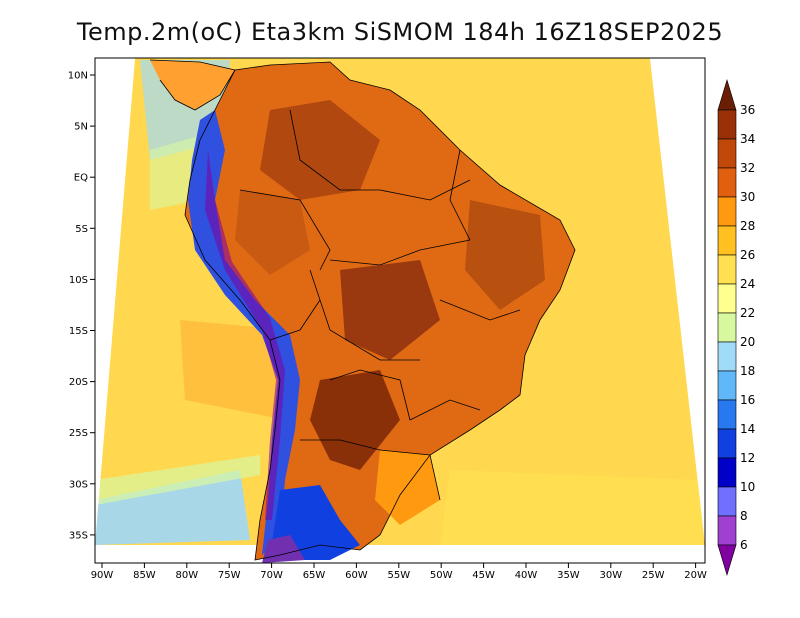  What do you see at coordinates (320, 150) in the screenshot?
I see `hot-zone-amazon` at bounding box center [320, 150].